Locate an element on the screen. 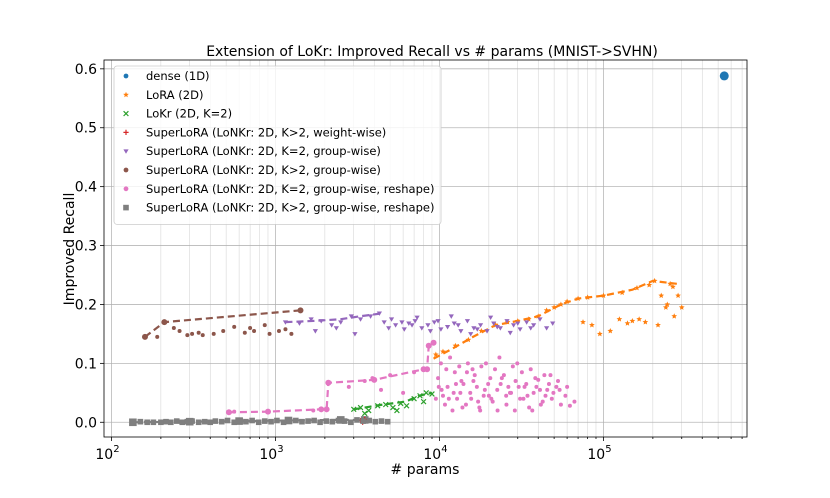  y-axis-label: Improved Recall is located at coordinates (70, 249).